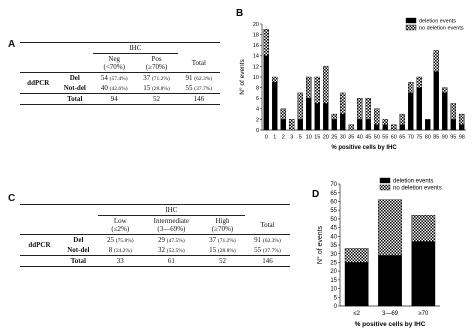  Describe the element at coordinates (162, 240) in the screenshot. I see `text: 29` at that location.